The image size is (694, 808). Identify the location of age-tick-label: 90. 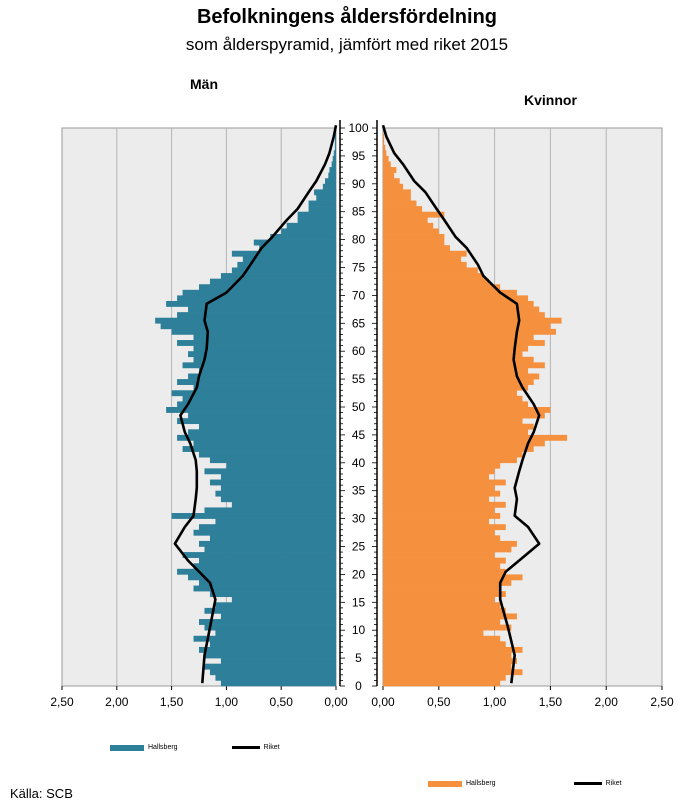
(359, 184).